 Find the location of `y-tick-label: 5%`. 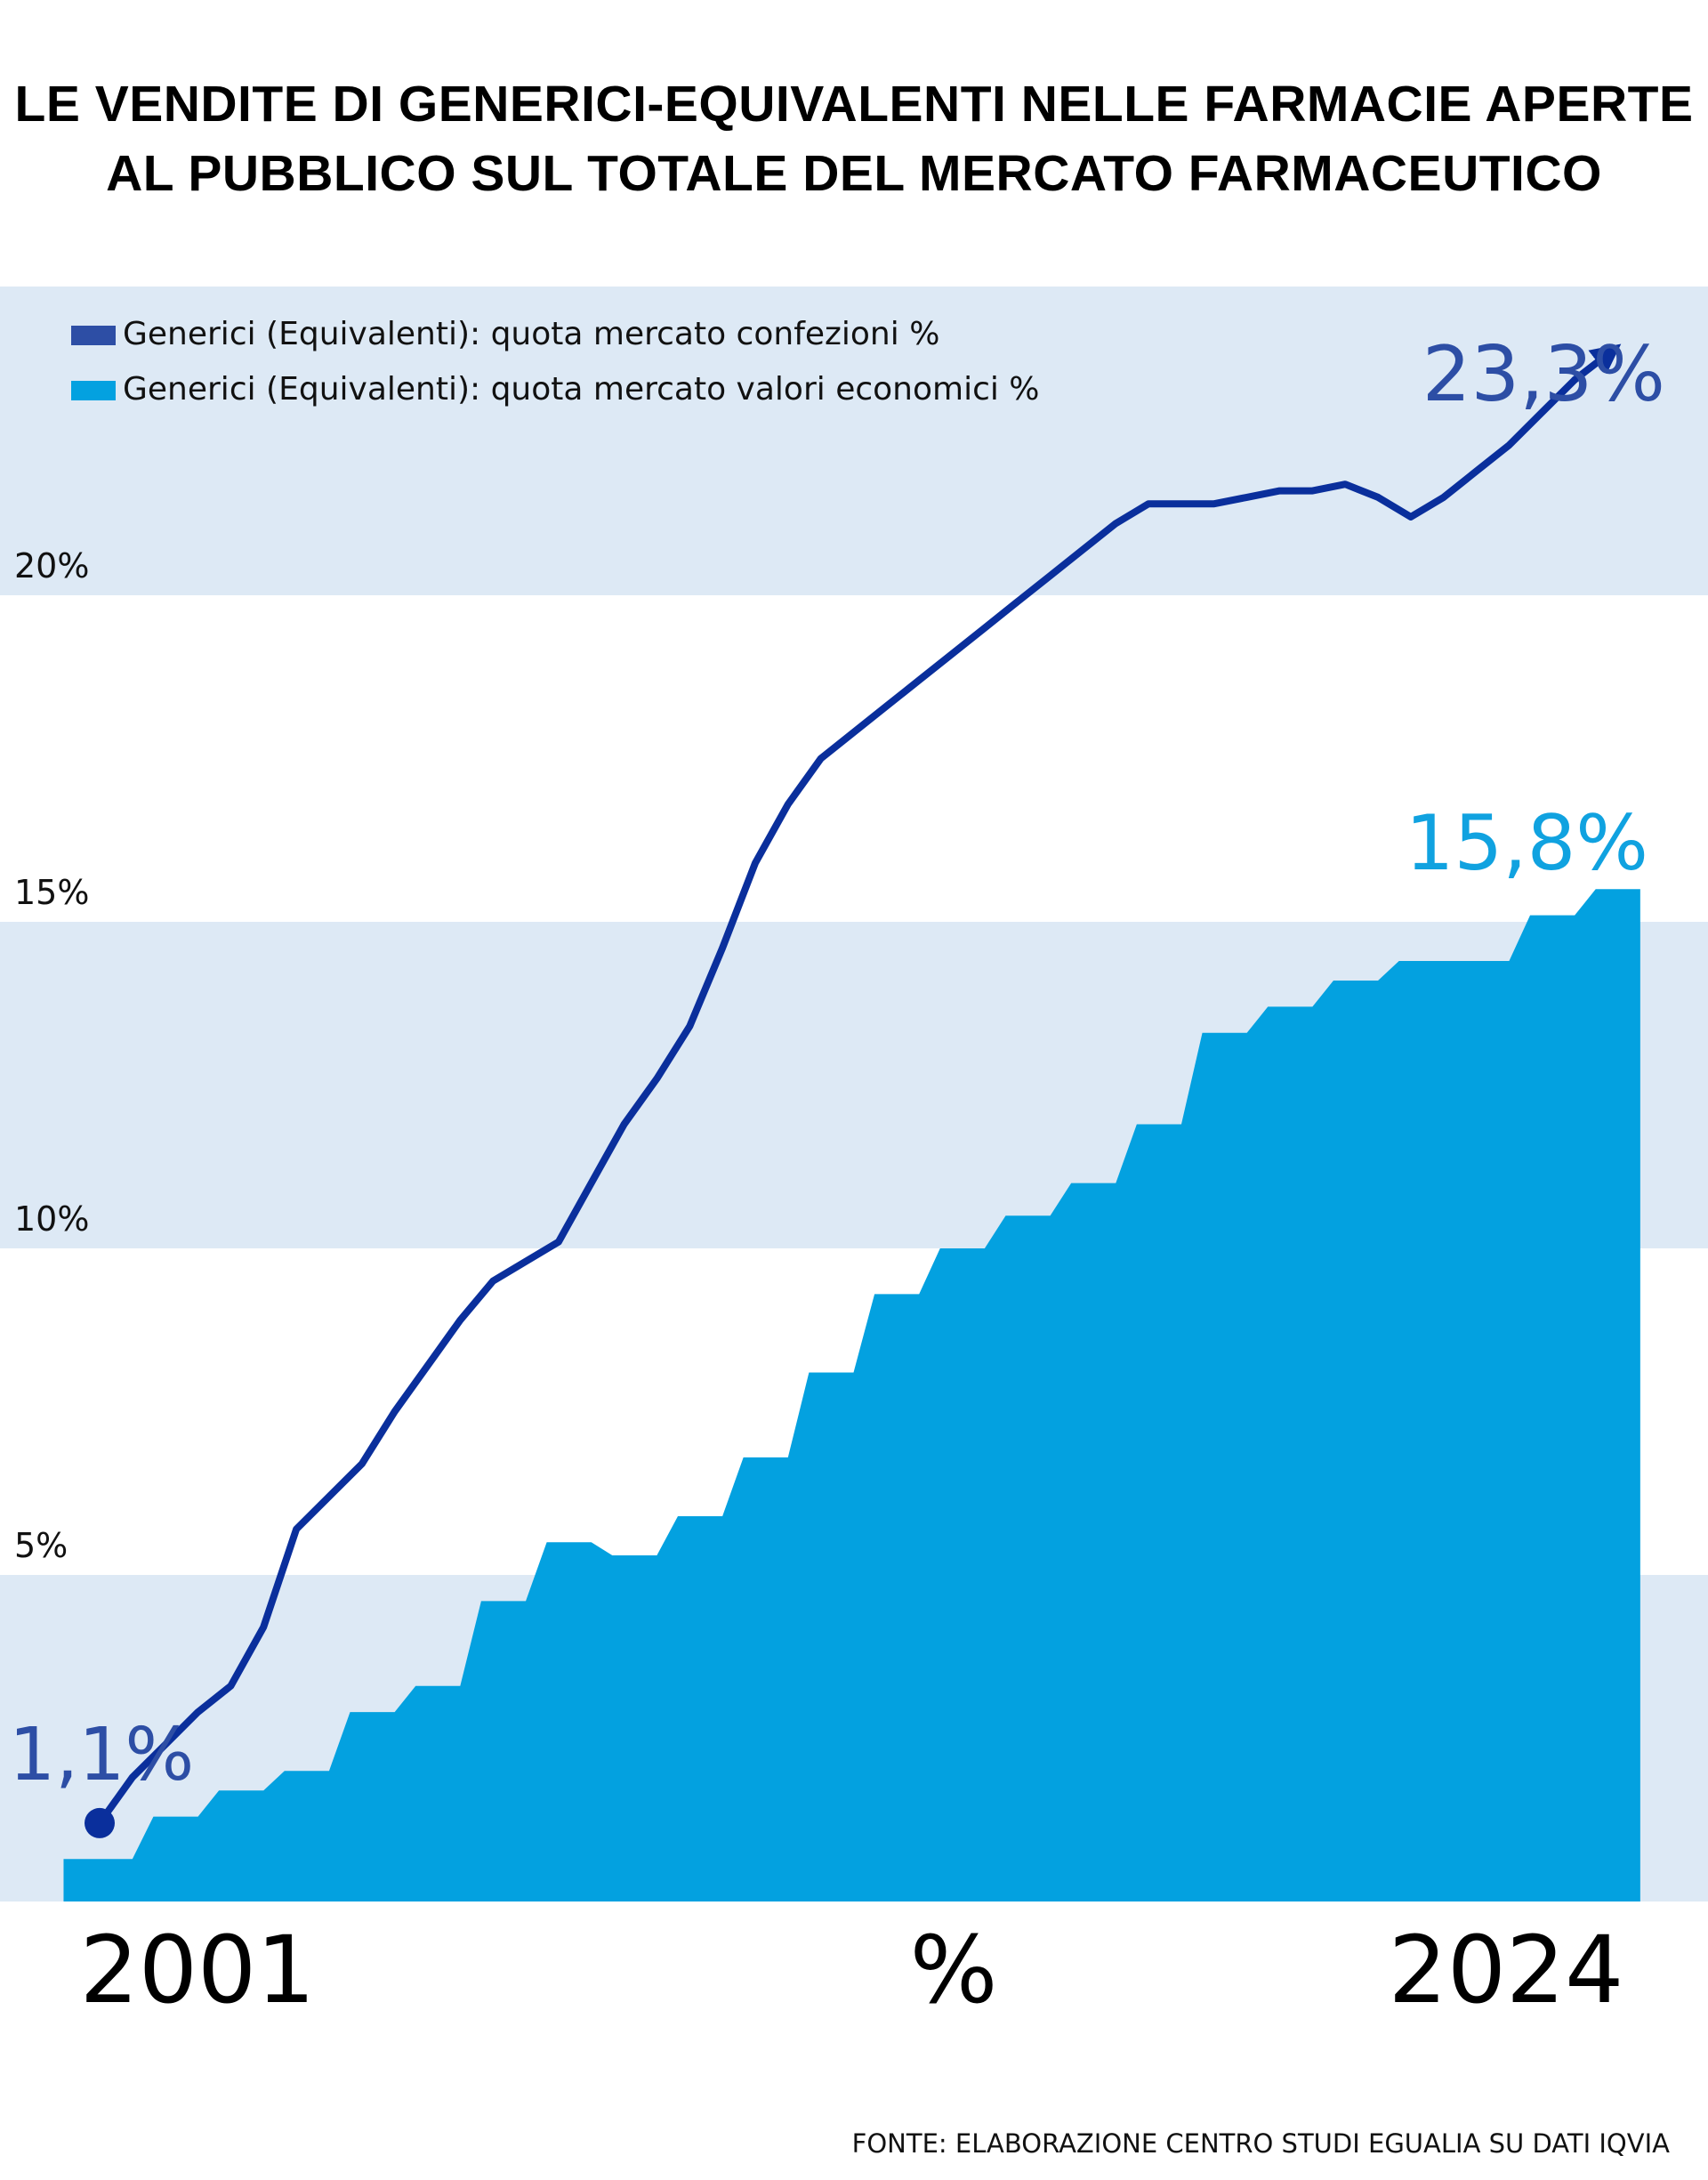

y-tick-label: 5% is located at coordinates (41, 1545).